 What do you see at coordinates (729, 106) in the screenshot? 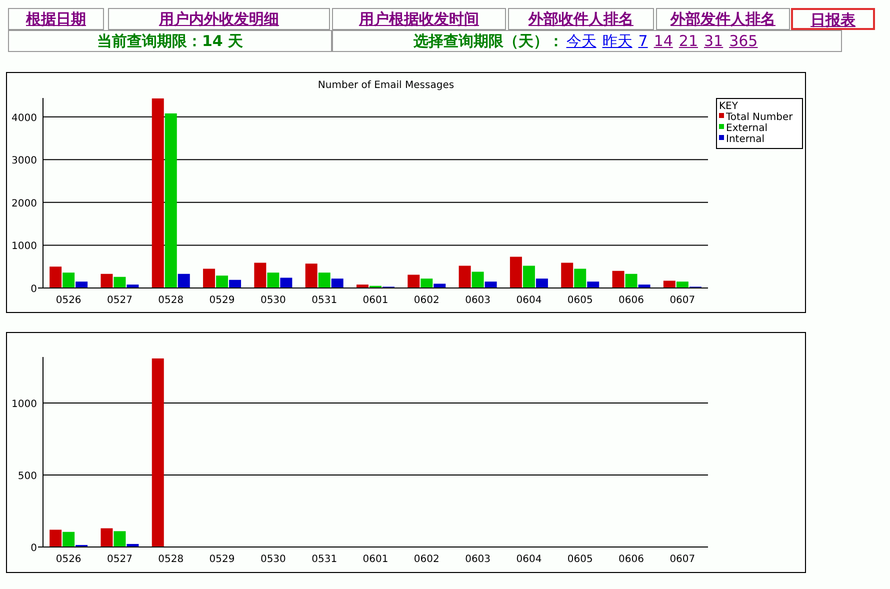
I see `legend-title: KEY` at bounding box center [729, 106].